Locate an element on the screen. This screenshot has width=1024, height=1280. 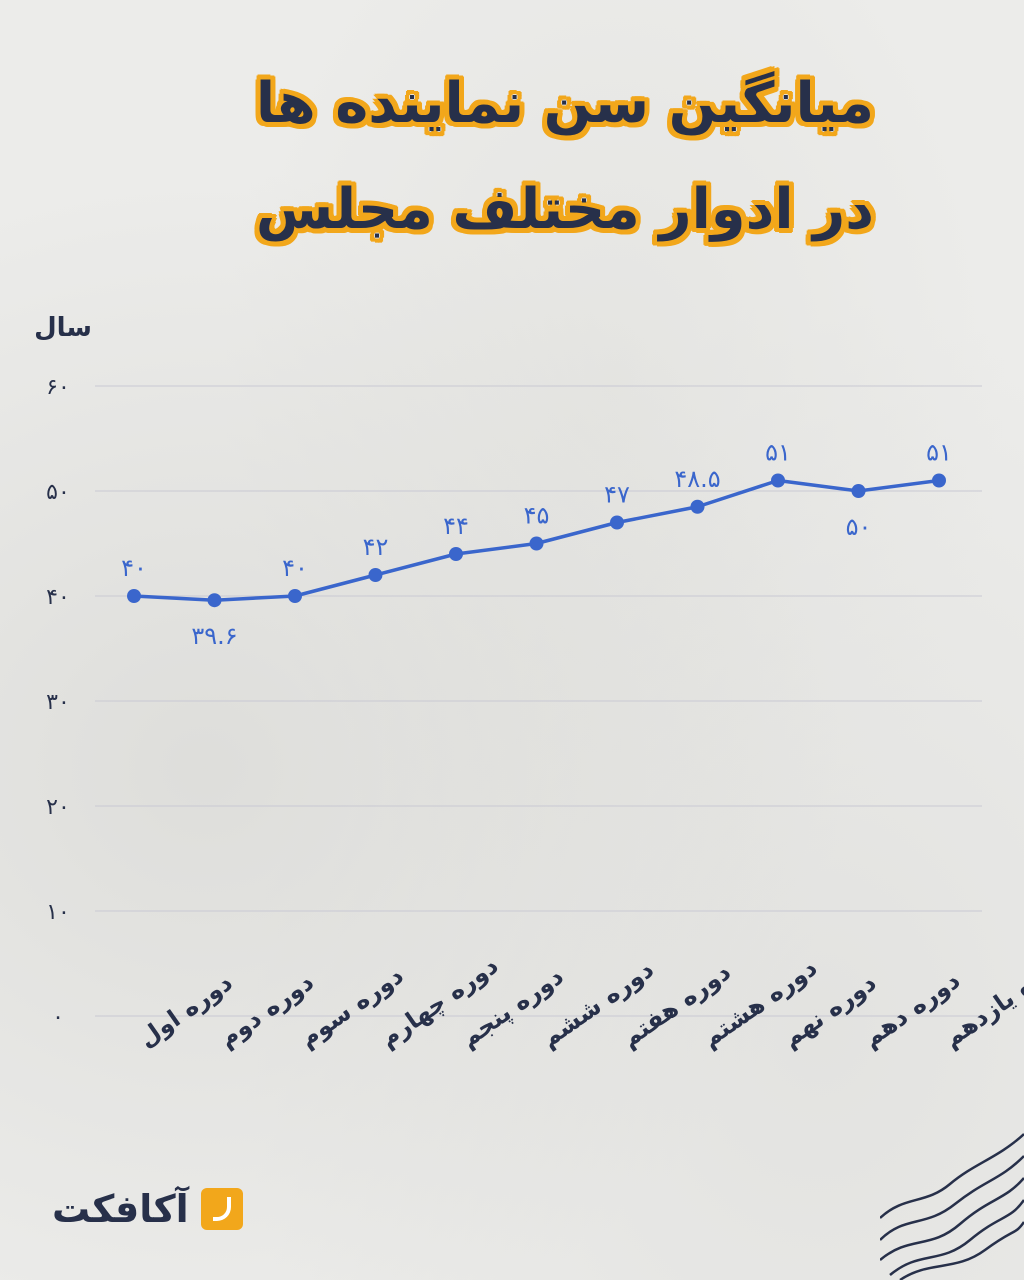
y-tick-label: ۶۰ is located at coordinates (58, 387).